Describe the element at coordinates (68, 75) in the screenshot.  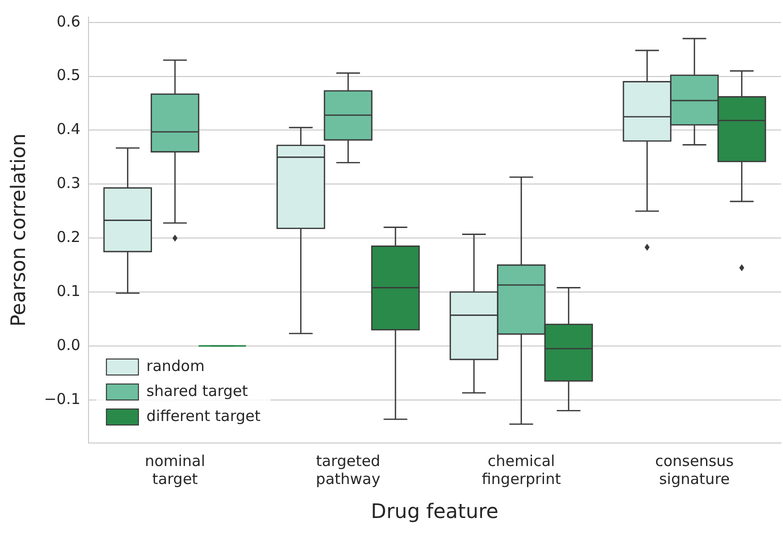
I see `y-tick-label: 0.5` at that location.